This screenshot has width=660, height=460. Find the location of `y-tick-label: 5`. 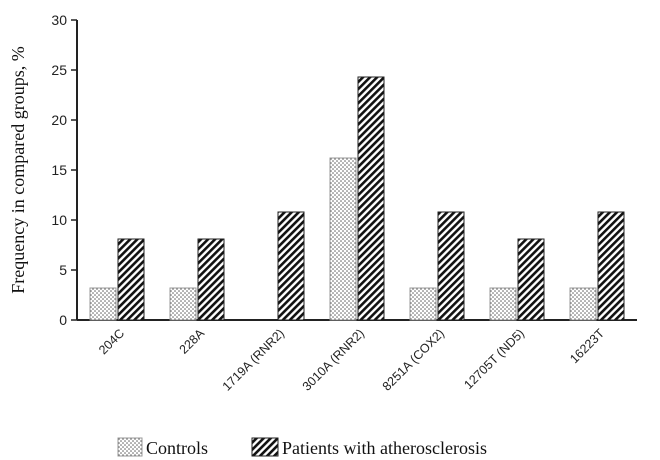

y-tick-label: 5 is located at coordinates (63, 270).